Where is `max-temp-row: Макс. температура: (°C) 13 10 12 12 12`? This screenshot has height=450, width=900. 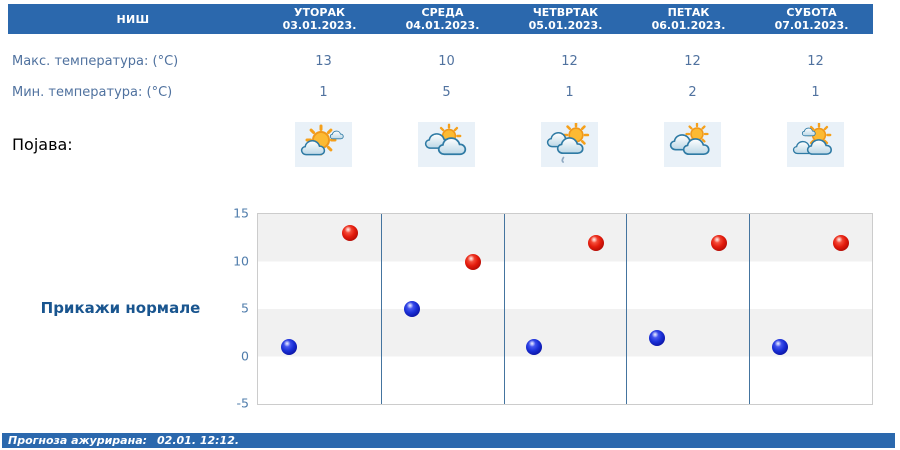
max-temp-row: Макс. температура: (°C) 13 10 12 12 12 is located at coordinates (449, 61).